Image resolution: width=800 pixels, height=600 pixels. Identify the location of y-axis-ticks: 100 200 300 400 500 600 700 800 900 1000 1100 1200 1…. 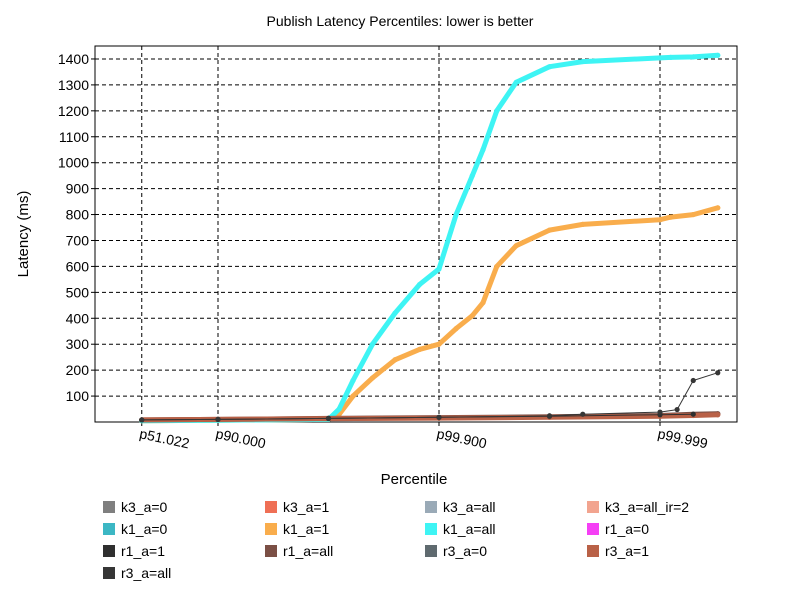
(76, 227).